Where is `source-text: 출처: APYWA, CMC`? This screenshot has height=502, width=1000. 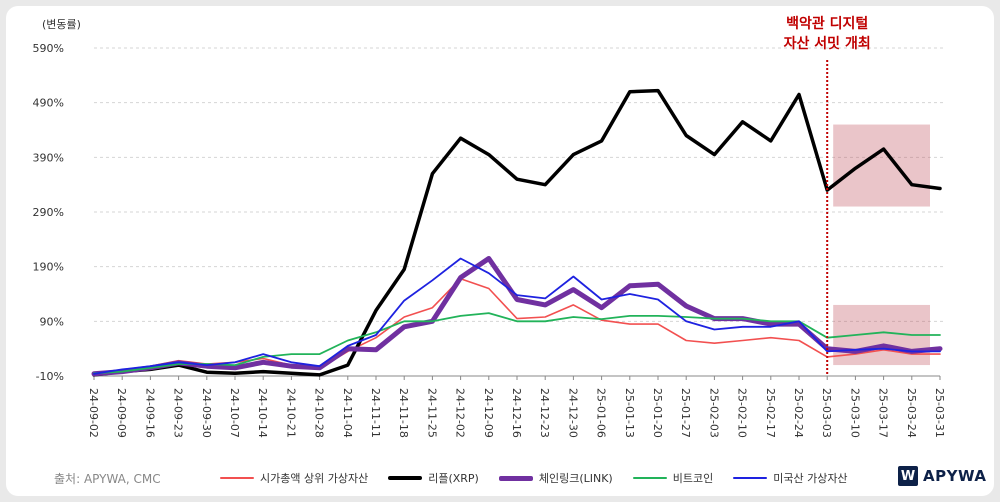
source-text: 출처: APYWA, CMC is located at coordinates (107, 479).